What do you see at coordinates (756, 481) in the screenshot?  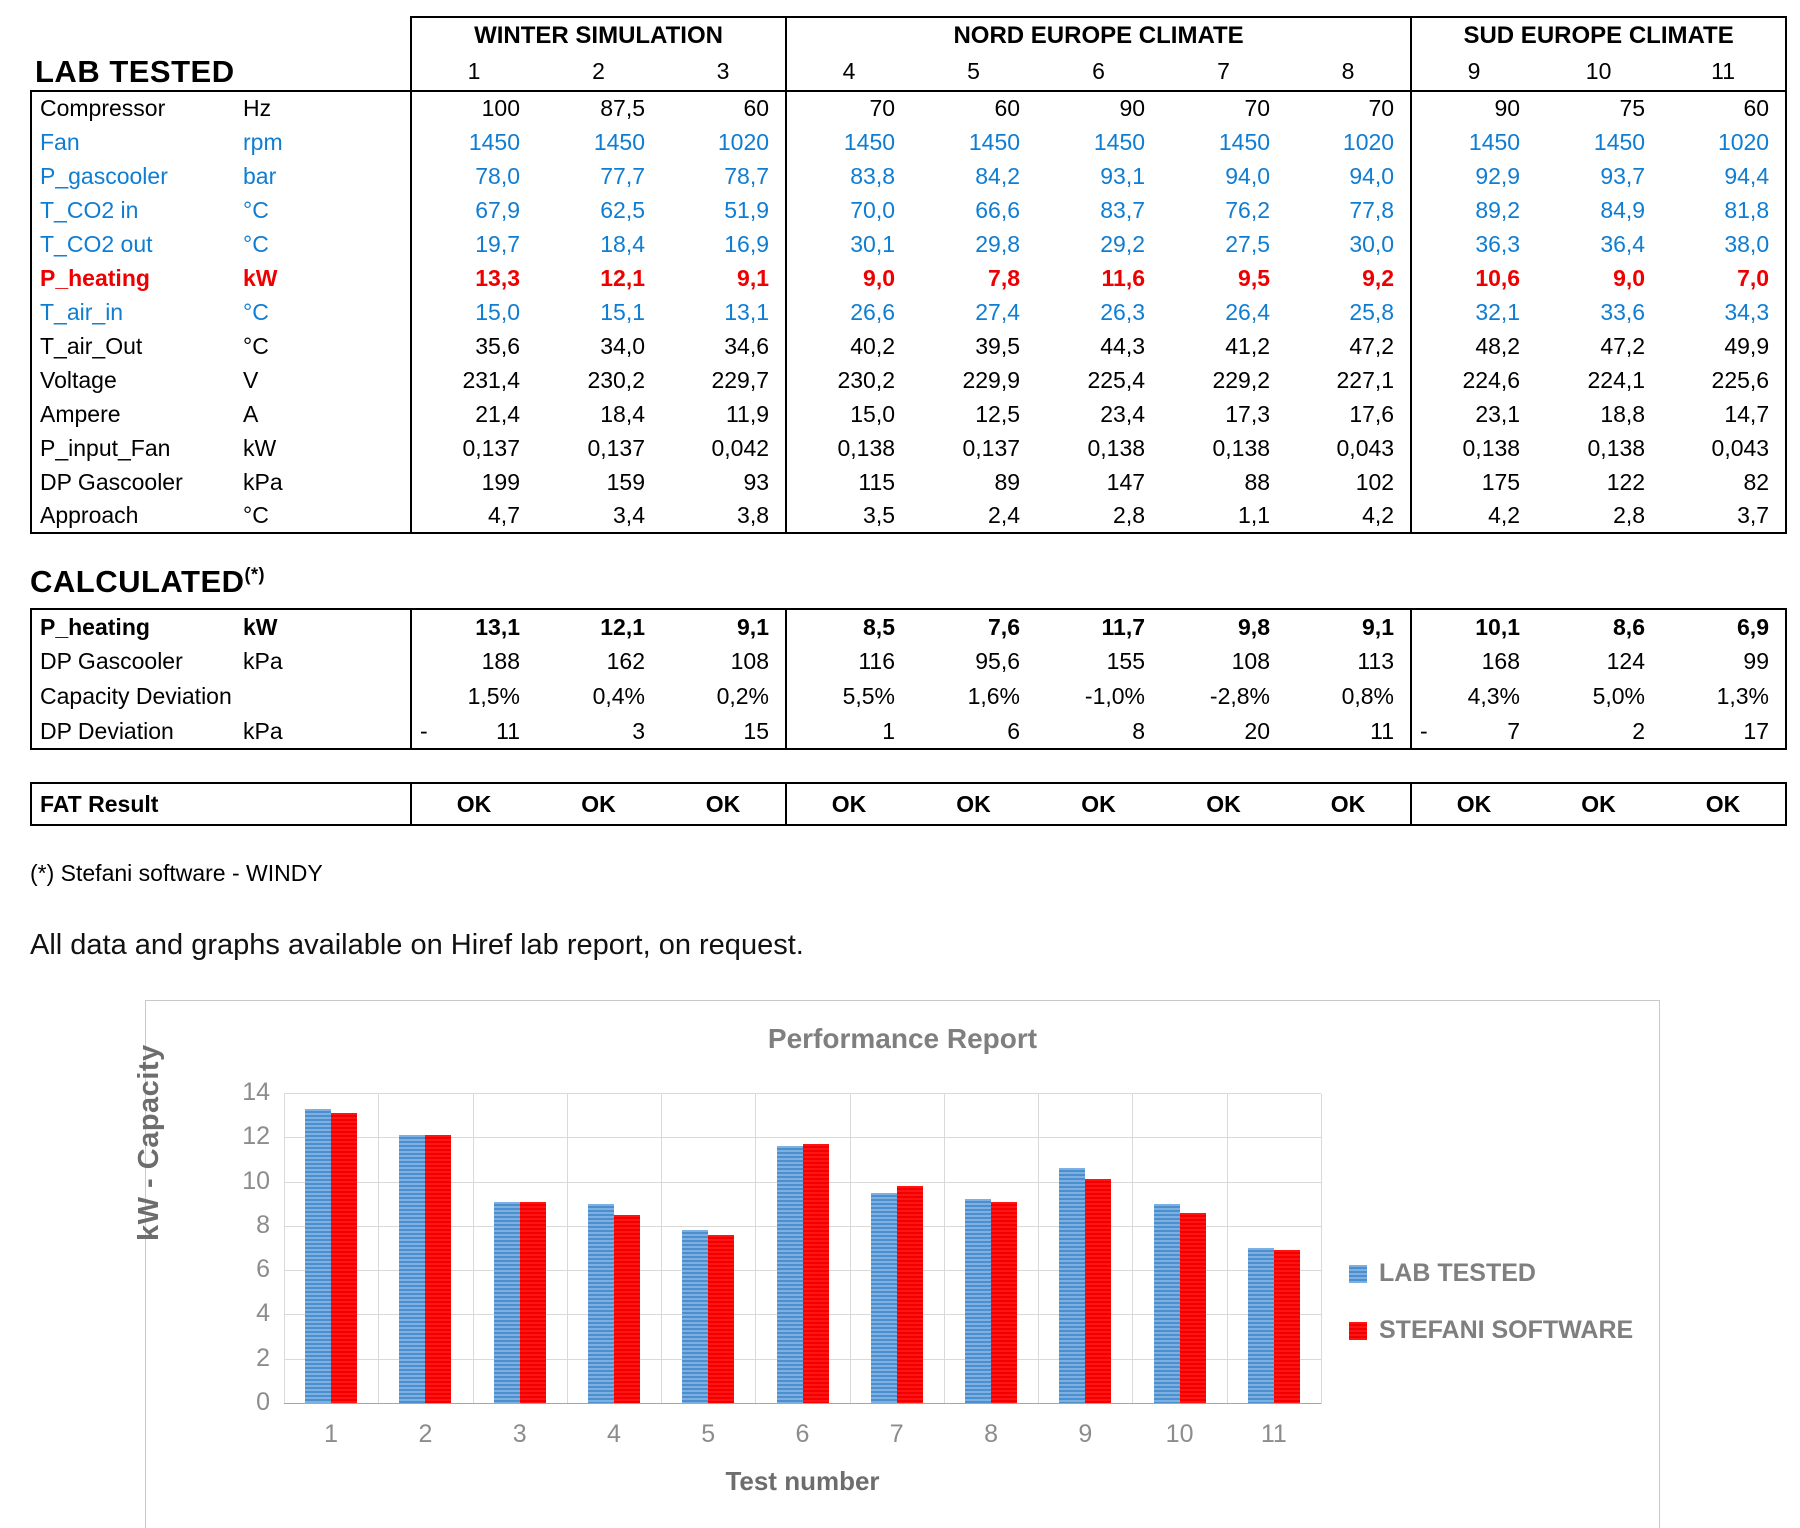 I see `table-cell: 93` at bounding box center [756, 481].